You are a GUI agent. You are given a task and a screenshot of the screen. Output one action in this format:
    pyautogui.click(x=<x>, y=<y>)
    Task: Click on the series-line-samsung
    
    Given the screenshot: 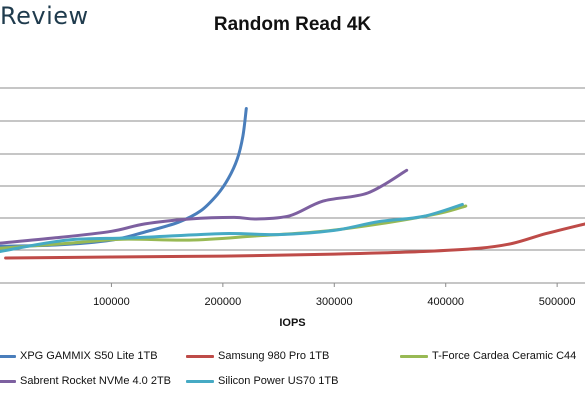 What is the action you would take?
    pyautogui.click(x=294, y=241)
    